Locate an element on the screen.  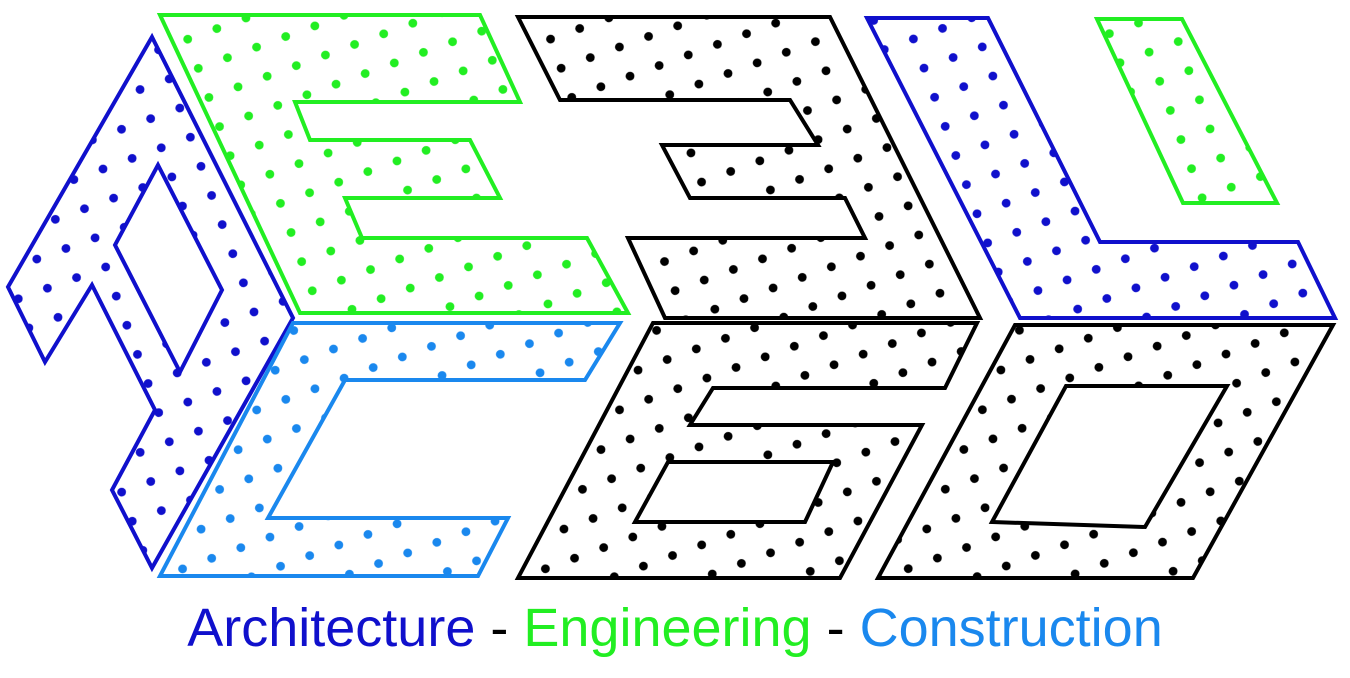
logo-letter-c-shape is located at coordinates (390, 449).